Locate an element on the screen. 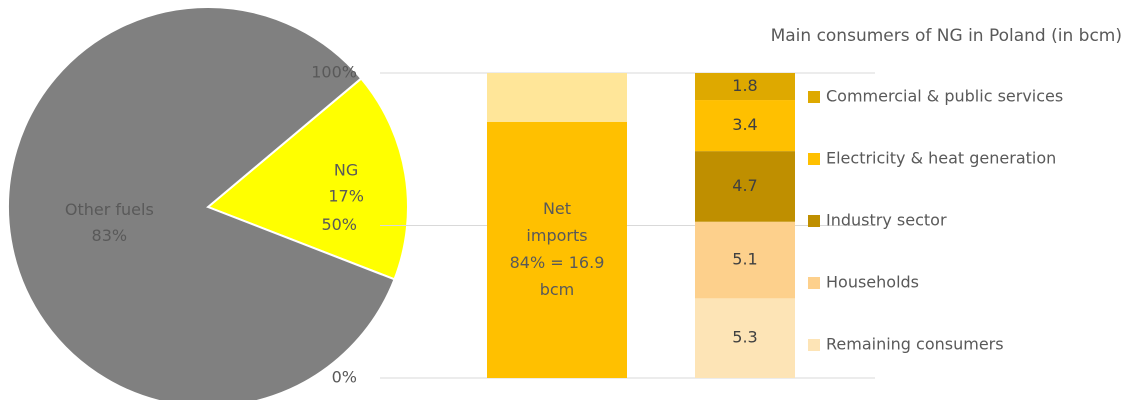  slice-value: 17% is located at coordinates (346, 196).